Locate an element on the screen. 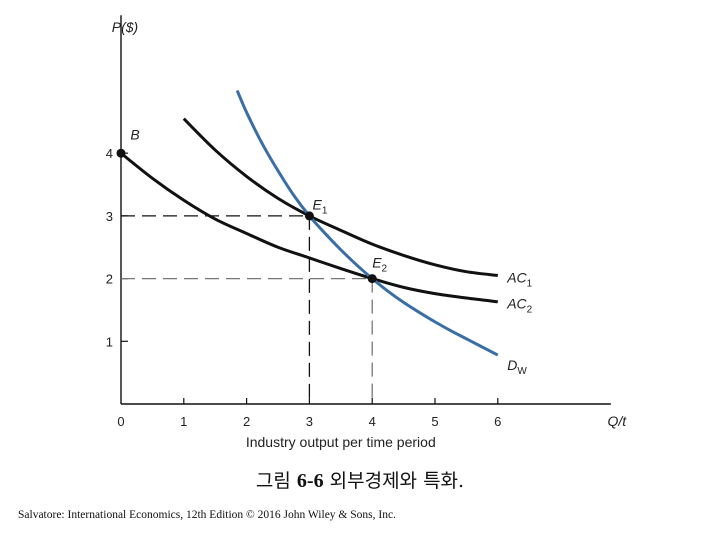  series-label-ac1: AC1 is located at coordinates (519, 279).